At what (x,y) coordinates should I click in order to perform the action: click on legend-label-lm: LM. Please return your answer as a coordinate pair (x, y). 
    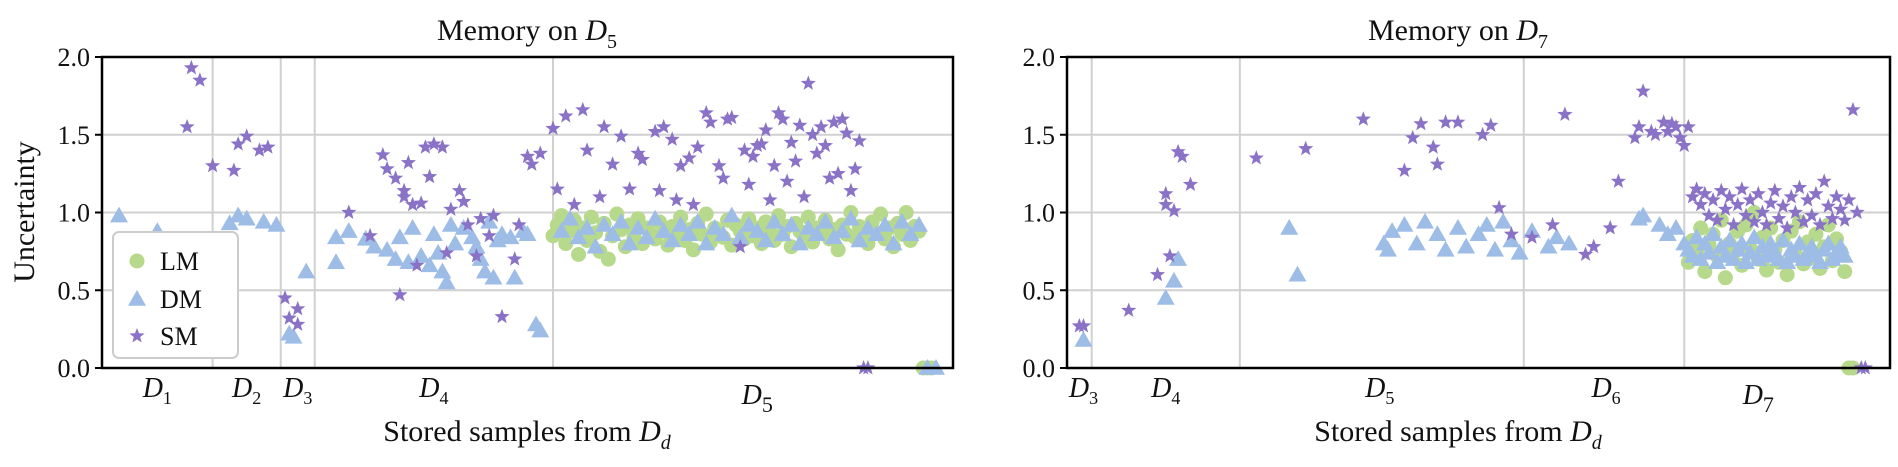
    Looking at the image, I should click on (179, 261).